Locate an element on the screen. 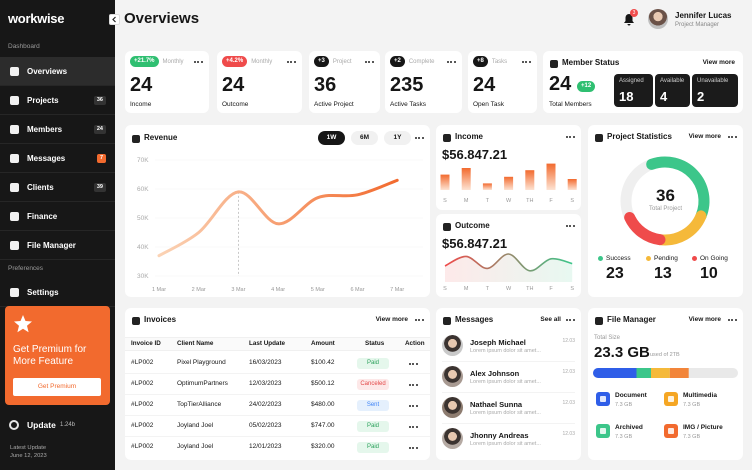  stat-caption: Monthly is located at coordinates (262, 61).